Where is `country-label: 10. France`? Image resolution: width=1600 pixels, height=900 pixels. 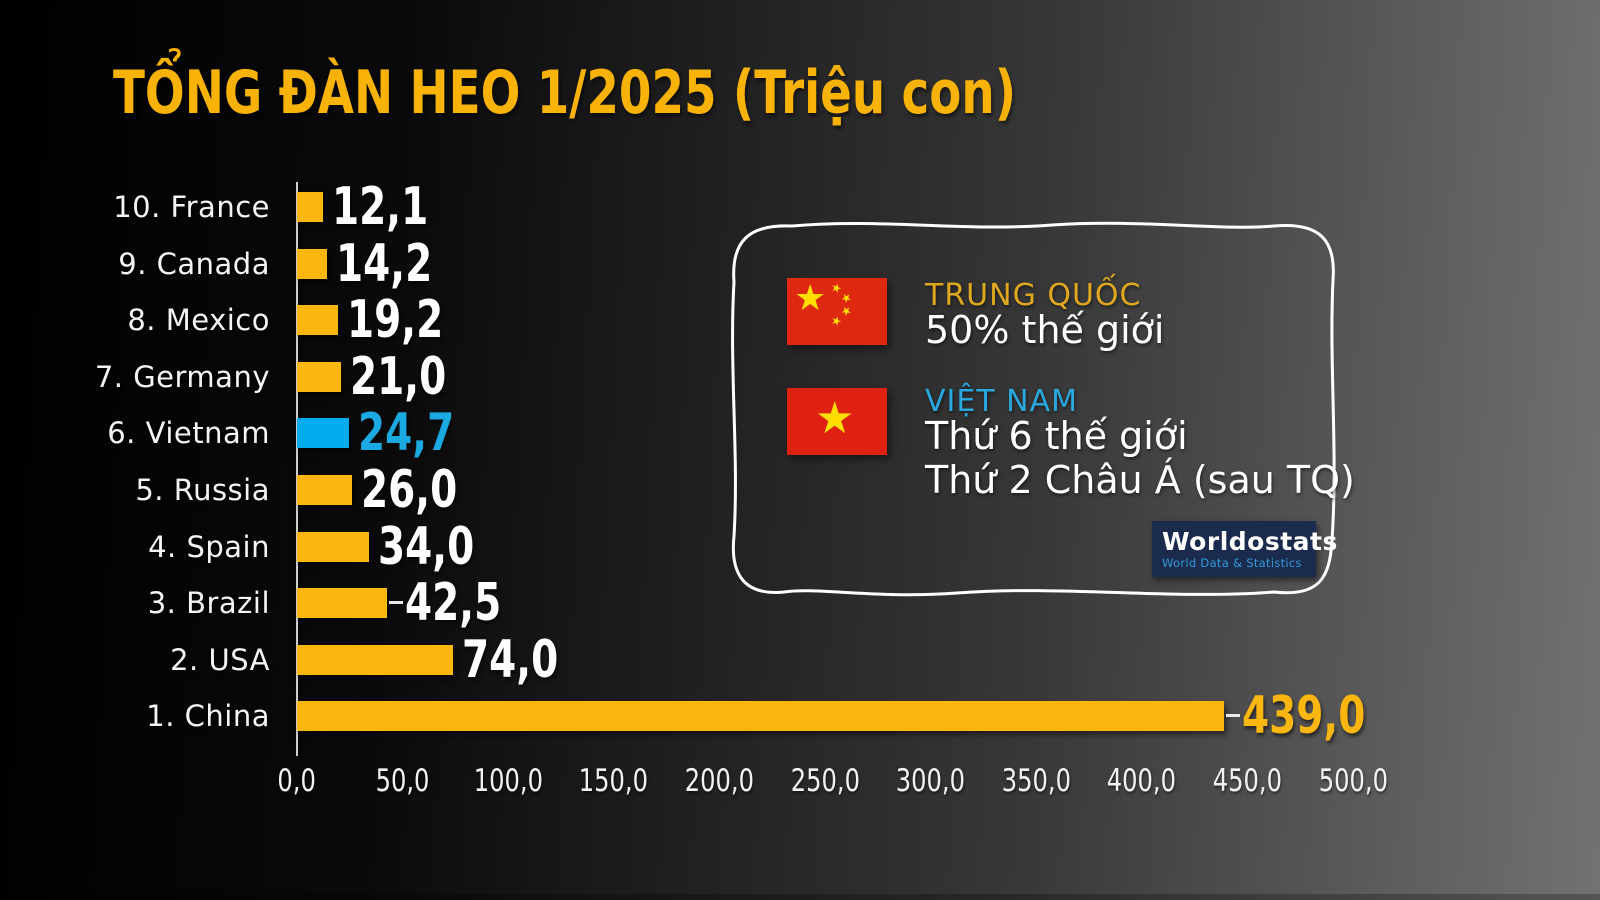 country-label: 10. France is located at coordinates (191, 207).